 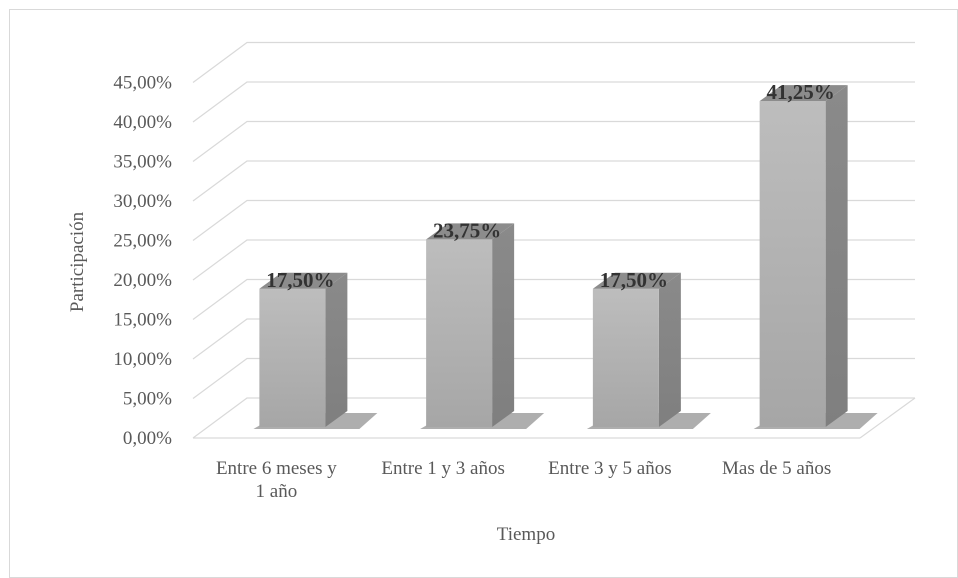 What do you see at coordinates (147, 399) in the screenshot?
I see `y-tick-label: 5,00%` at bounding box center [147, 399].